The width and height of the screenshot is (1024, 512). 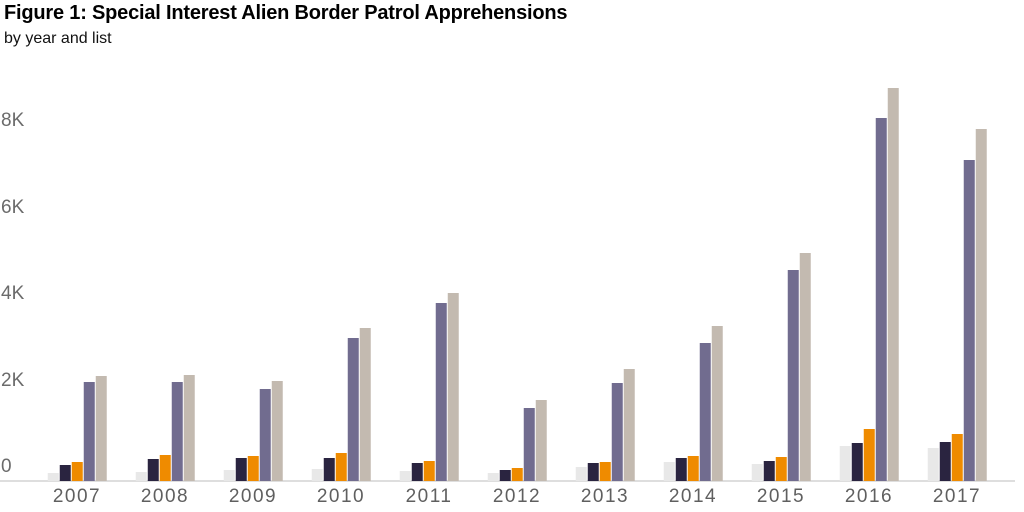 I want to click on bar-2015-series-3-orange, so click(x=781, y=469).